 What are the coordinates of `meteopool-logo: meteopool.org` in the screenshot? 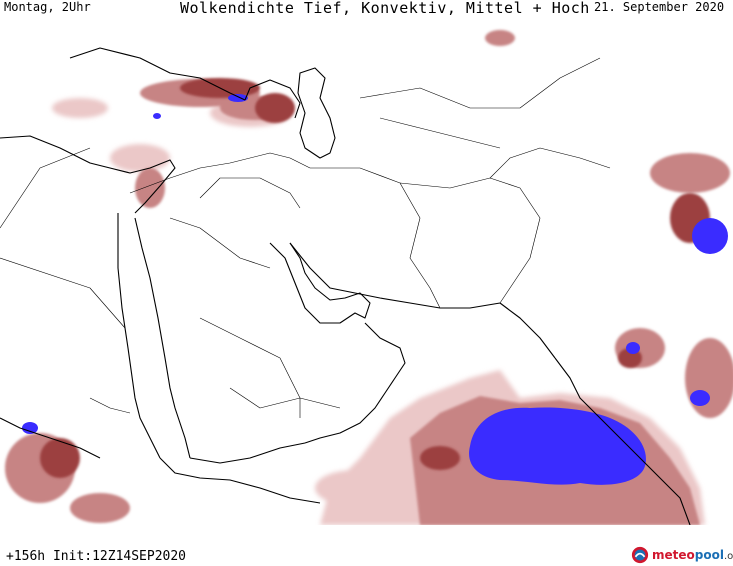 It's located at (682, 555).